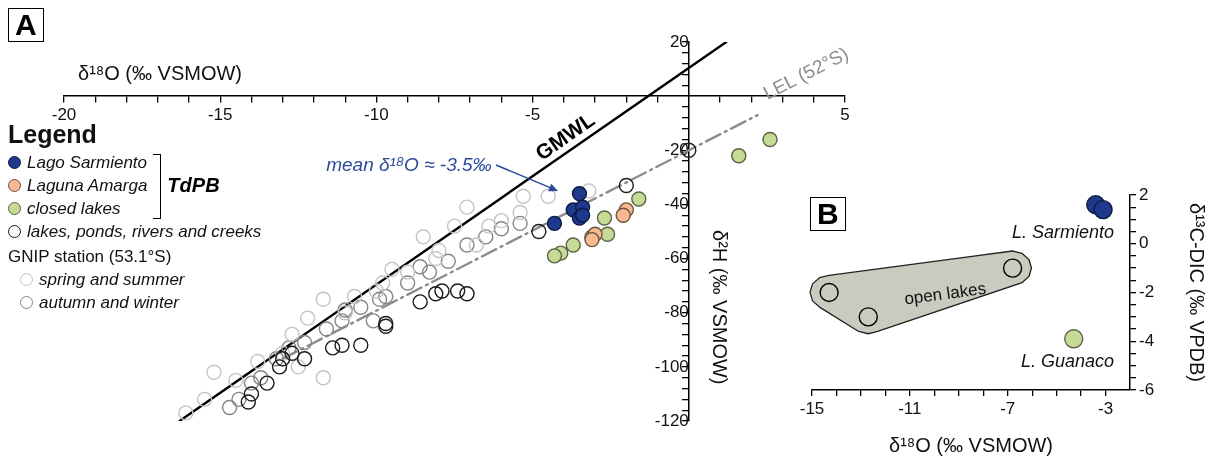 Image resolution: width=1210 pixels, height=460 pixels. What do you see at coordinates (1008, 408) in the screenshot?
I see `x-tick-label: -7` at bounding box center [1008, 408].